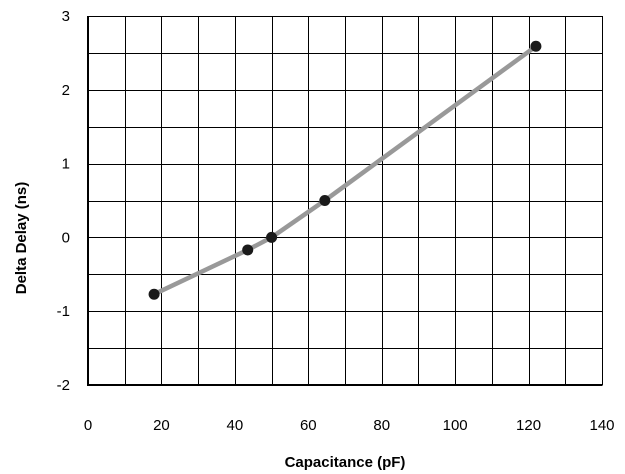  I want to click on y-tick-label: 0, so click(66, 237).